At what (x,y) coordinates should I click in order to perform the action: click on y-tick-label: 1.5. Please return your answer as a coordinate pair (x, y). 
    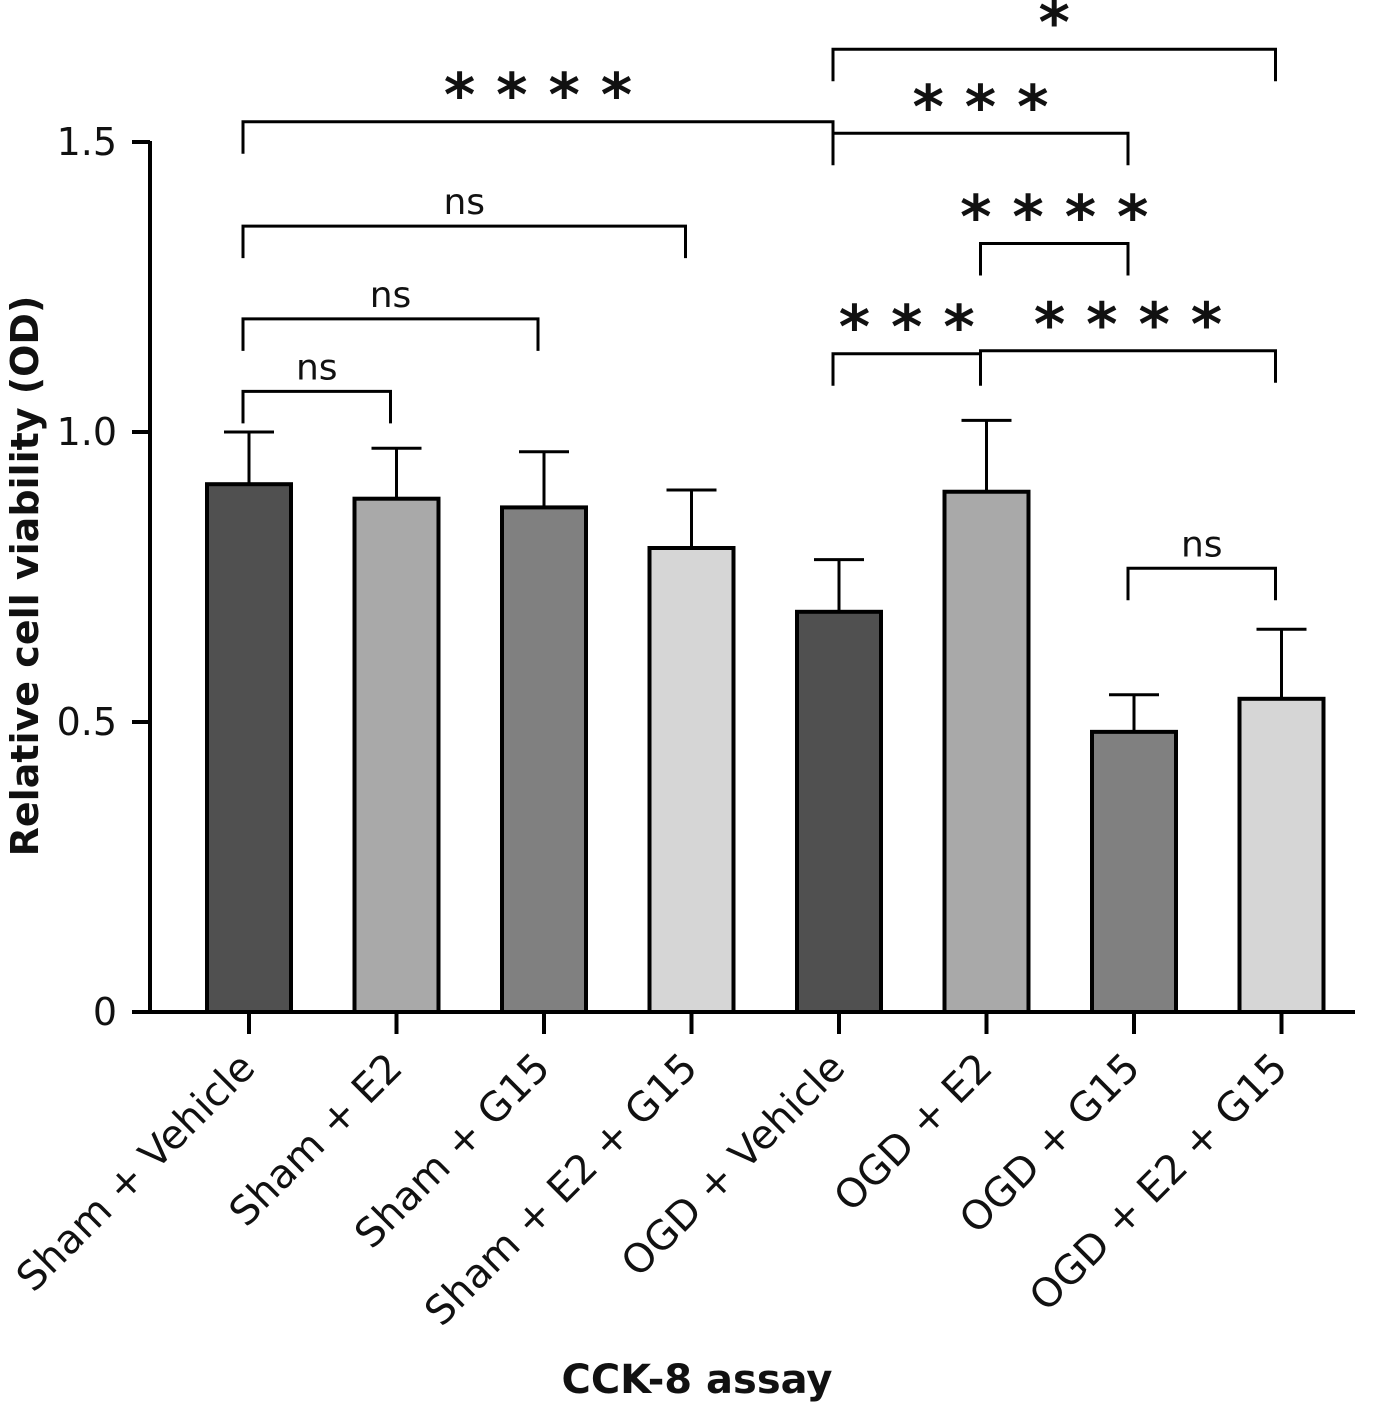
    Looking at the image, I should click on (87, 142).